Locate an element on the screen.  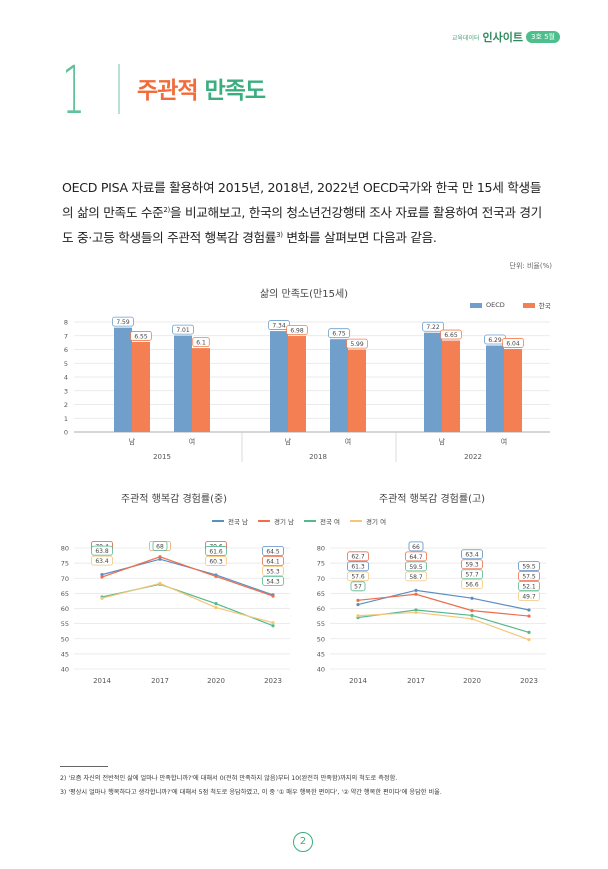
publication-brand: 교육데이터 인사이트 3호 5월 is located at coordinates (506, 37).